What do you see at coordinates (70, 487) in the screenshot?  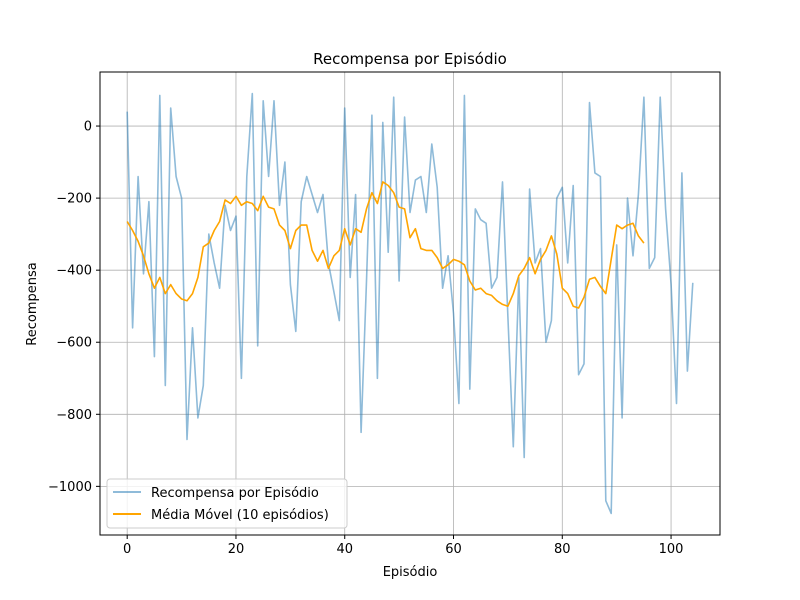 I see `y-tick-label: −1000` at bounding box center [70, 487].